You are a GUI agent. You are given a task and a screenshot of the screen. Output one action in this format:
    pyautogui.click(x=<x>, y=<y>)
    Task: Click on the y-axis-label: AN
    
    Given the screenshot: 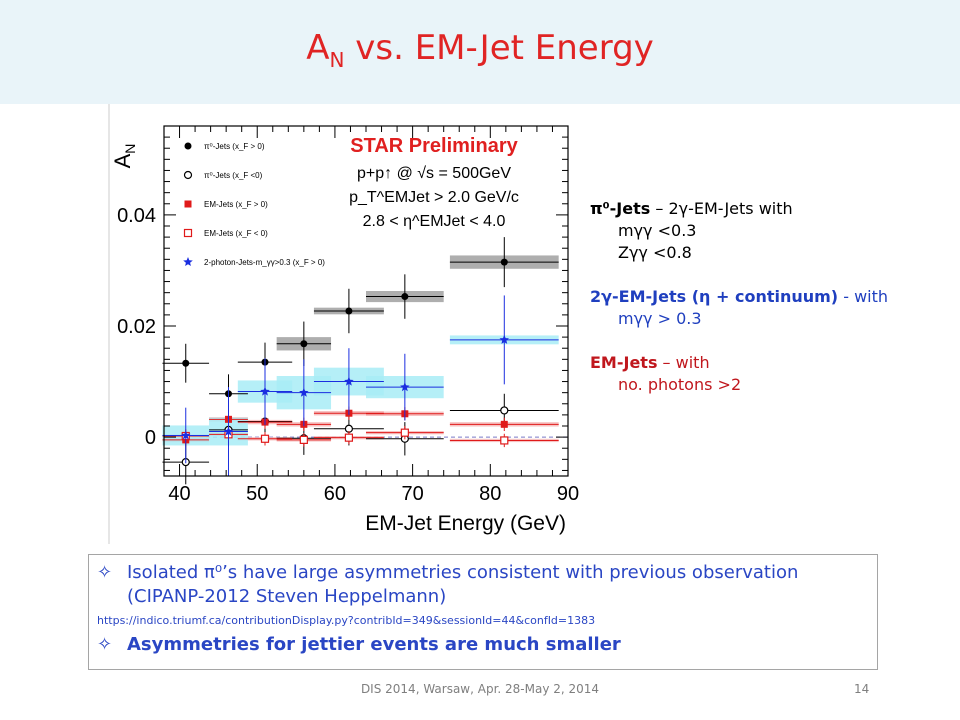 What is the action you would take?
    pyautogui.click(x=124, y=156)
    